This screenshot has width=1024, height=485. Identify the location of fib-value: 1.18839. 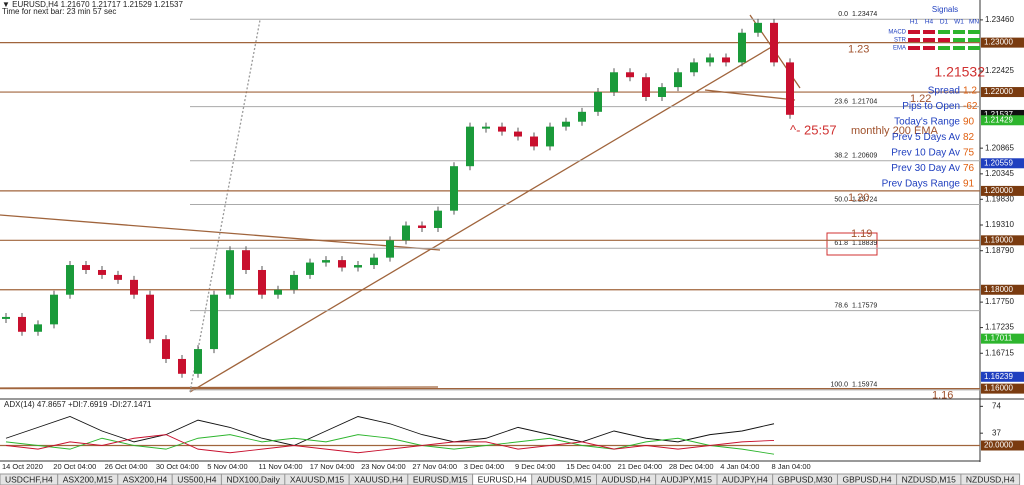
(864, 243).